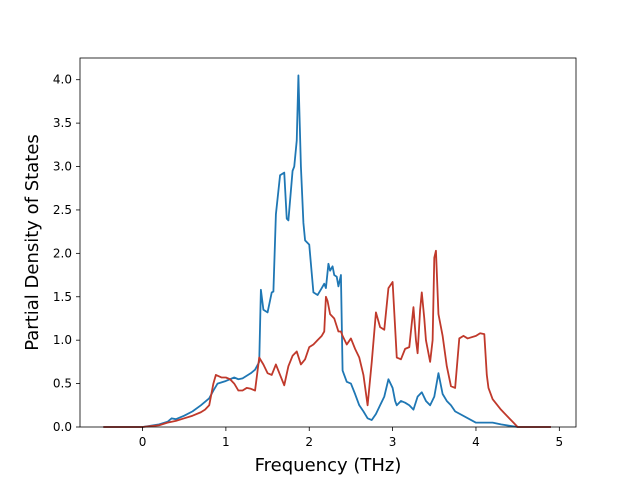  I want to click on y-tick-label: 2.5, so click(62, 210).